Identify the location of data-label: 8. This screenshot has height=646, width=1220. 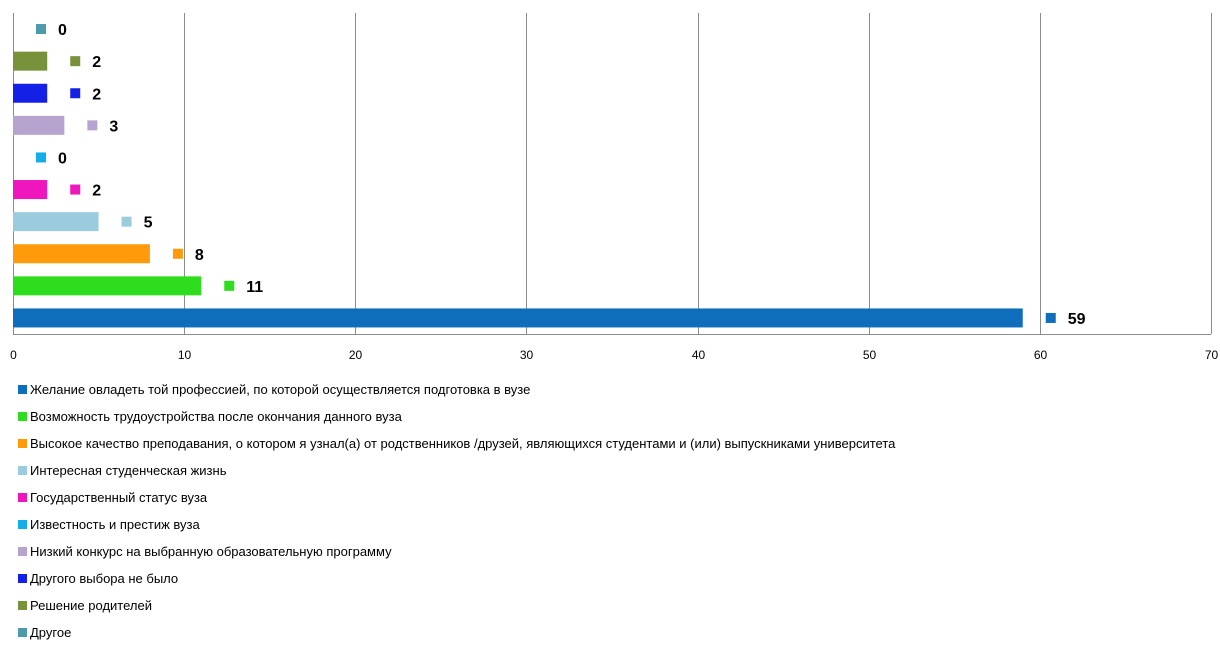
(199, 255).